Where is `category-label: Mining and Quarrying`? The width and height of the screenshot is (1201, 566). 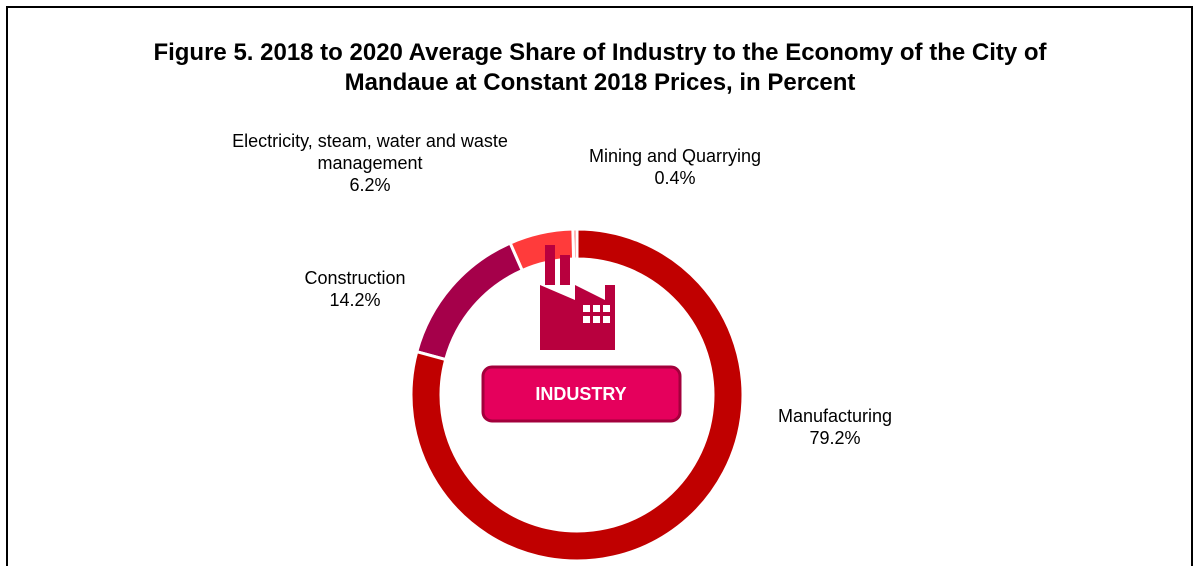
category-label: Mining and Quarrying is located at coordinates (675, 156).